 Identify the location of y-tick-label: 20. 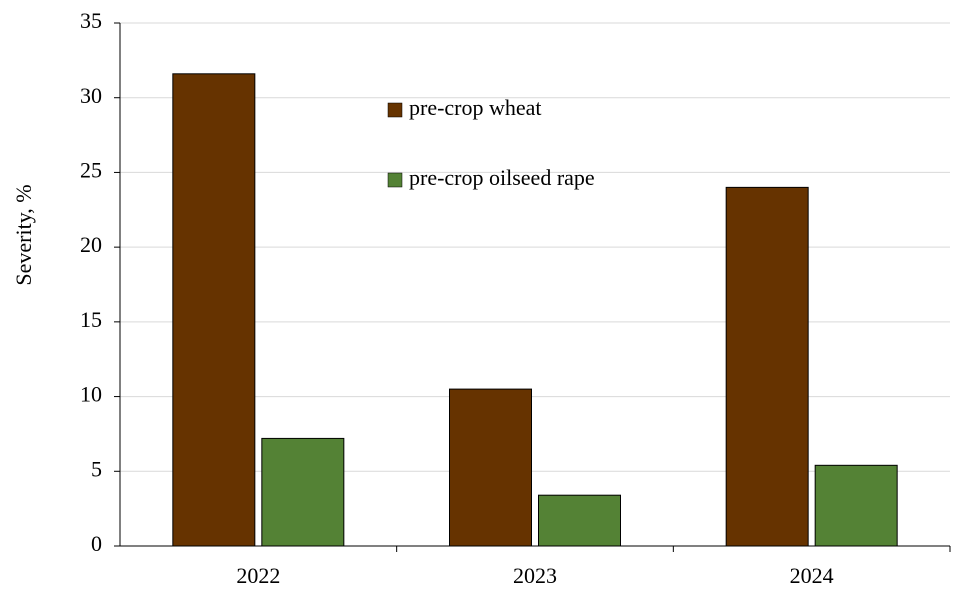
(91, 244).